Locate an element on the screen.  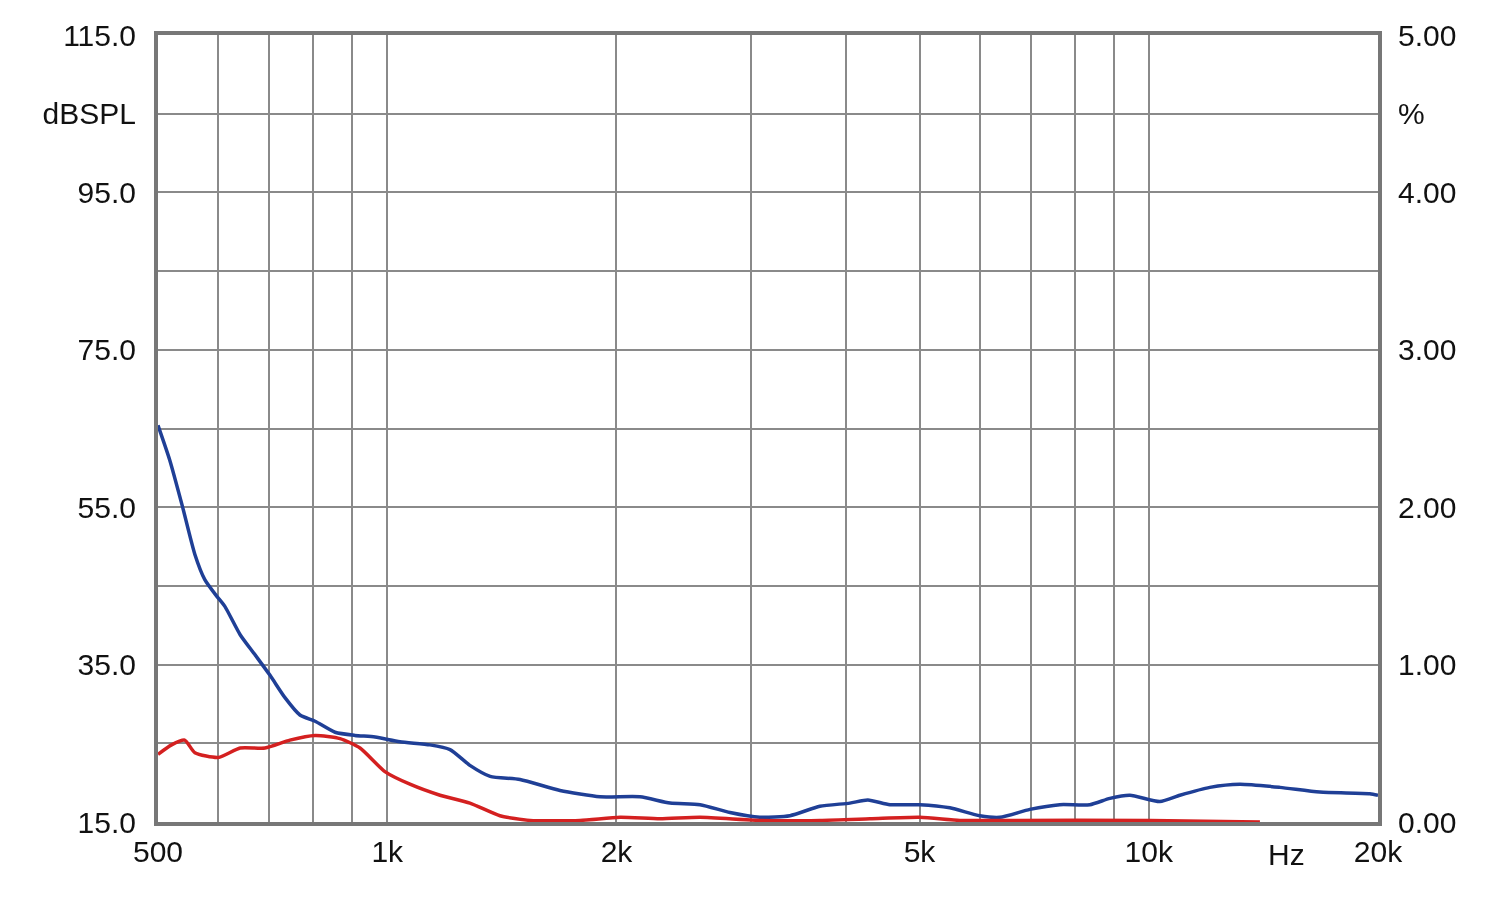
y2-tick-label: % is located at coordinates (1411, 114).